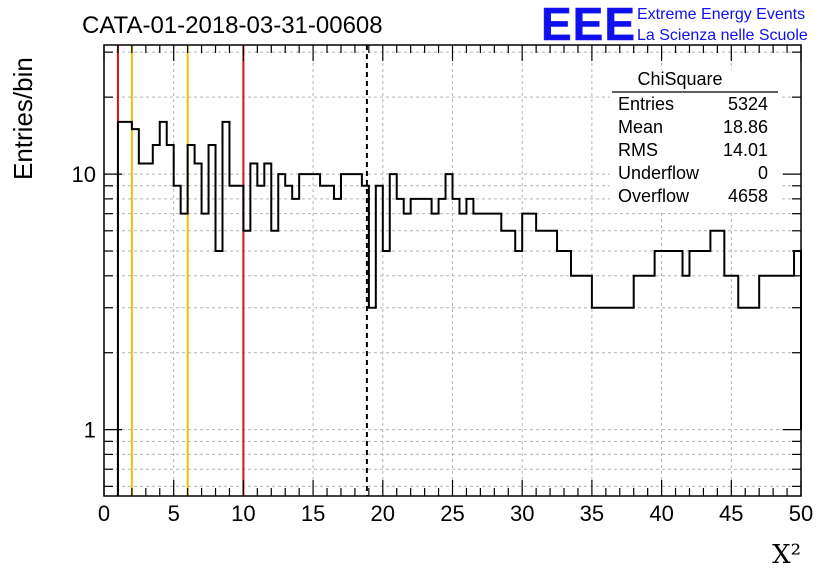 The height and width of the screenshot is (572, 836). What do you see at coordinates (731, 513) in the screenshot?
I see `x-tick-label-9: 45` at bounding box center [731, 513].